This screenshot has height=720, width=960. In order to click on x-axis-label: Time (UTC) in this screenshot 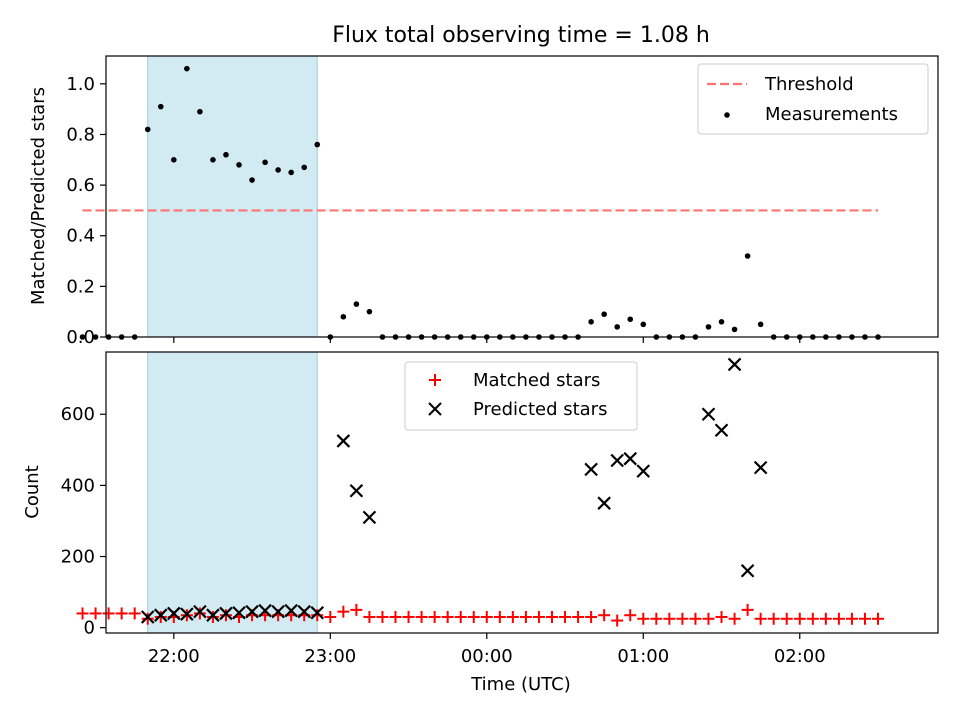, I will do `click(520, 684)`.